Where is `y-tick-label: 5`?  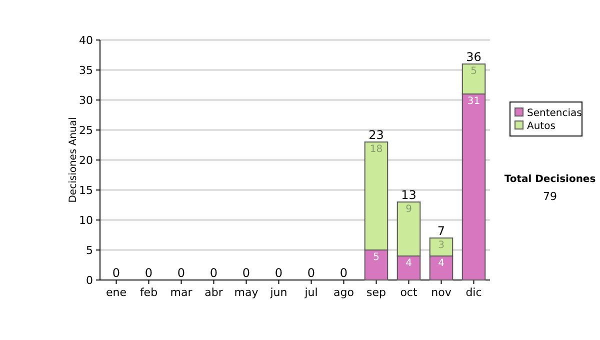
y-tick-label: 5 is located at coordinates (89, 250).